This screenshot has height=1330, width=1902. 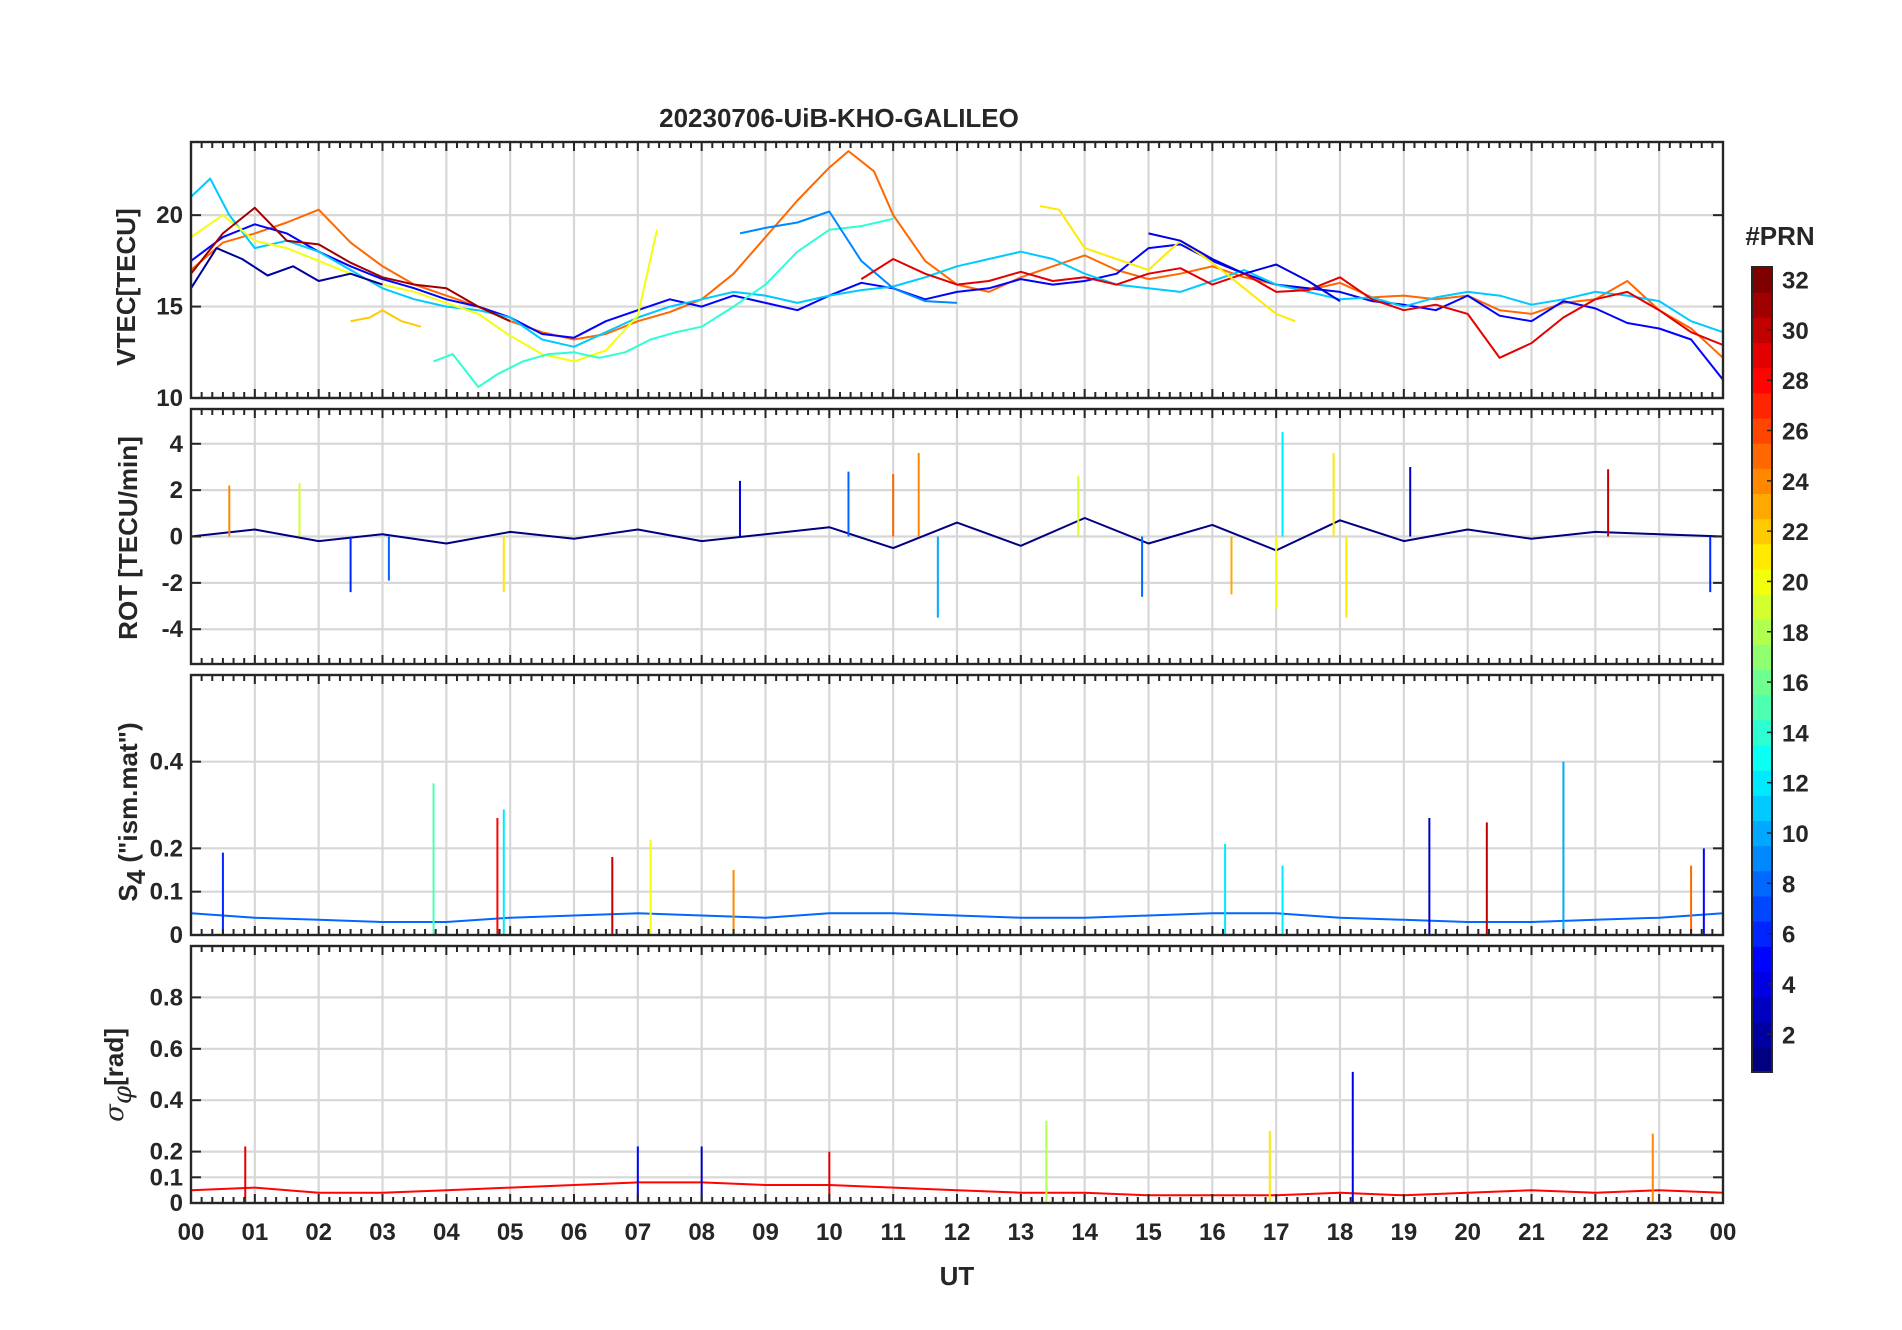 I want to click on x-tick-label: 18, so click(x=1340, y=1232).